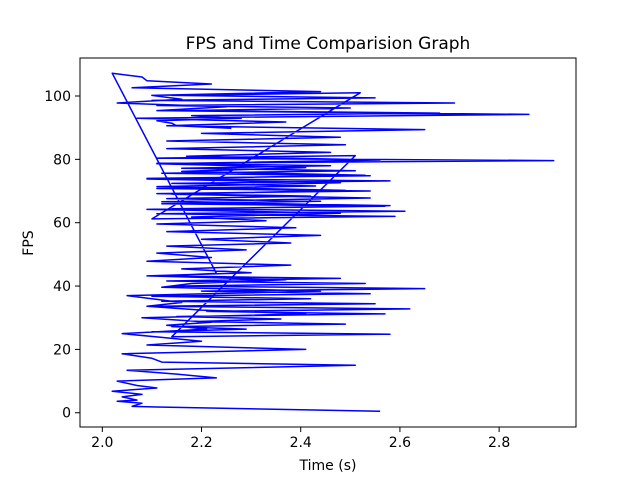 The image size is (640, 485). What do you see at coordinates (57, 97) in the screenshot?
I see `y-tick-label: 100` at bounding box center [57, 97].